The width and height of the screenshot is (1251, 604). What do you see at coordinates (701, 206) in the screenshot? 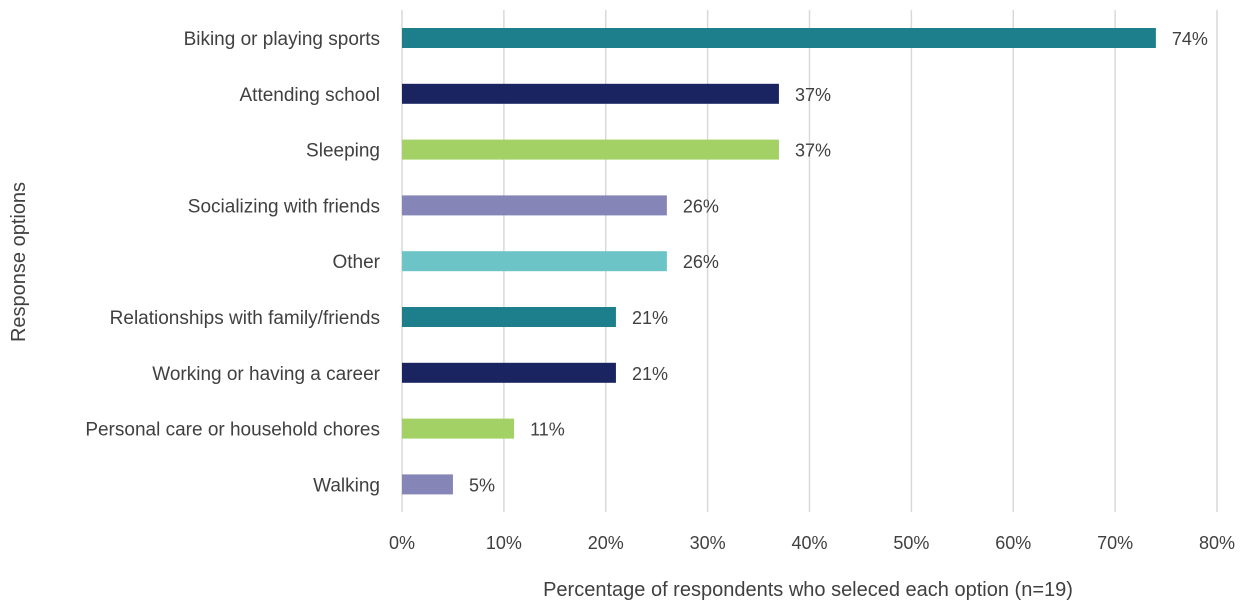
I see `data-label-4: 26%` at bounding box center [701, 206].